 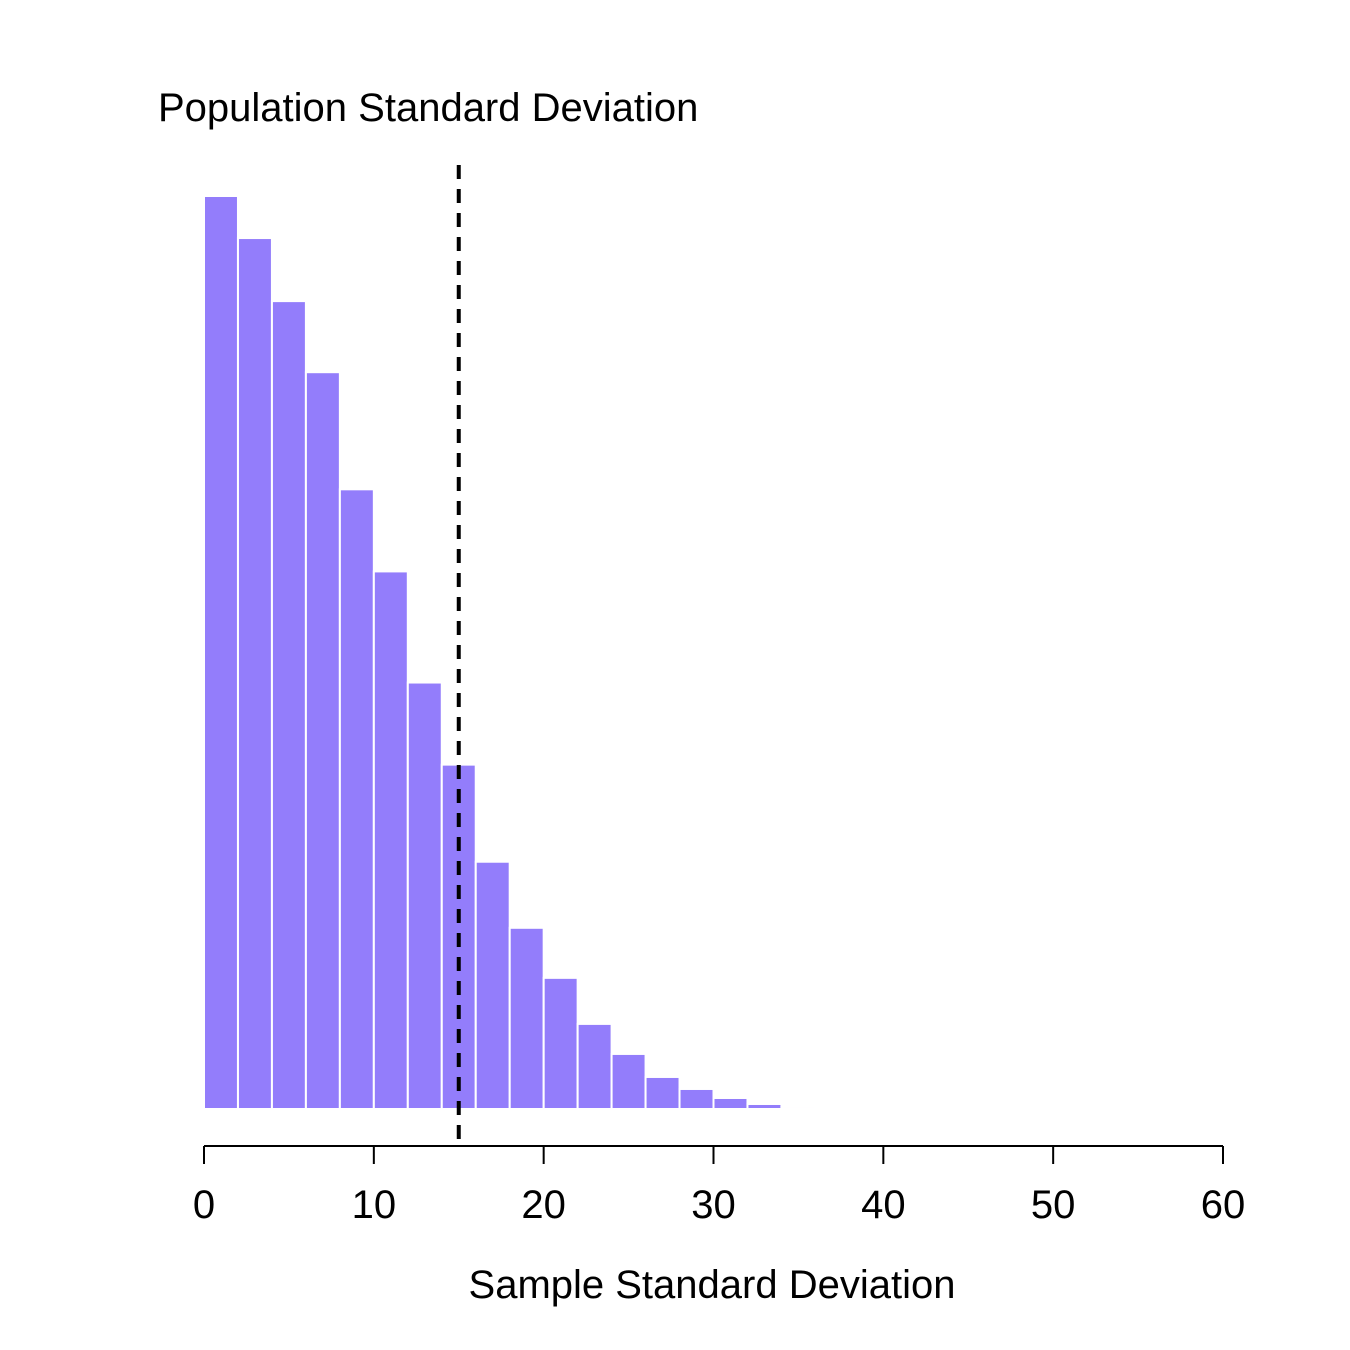 What do you see at coordinates (712, 1285) in the screenshot?
I see `x-axis-label: Sample Standard Deviation` at bounding box center [712, 1285].